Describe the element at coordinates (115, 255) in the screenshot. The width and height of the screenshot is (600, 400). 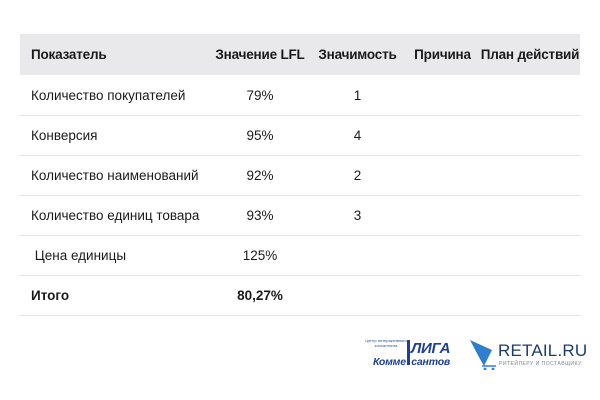
I see `cell-indicator: Цена единицы` at that location.